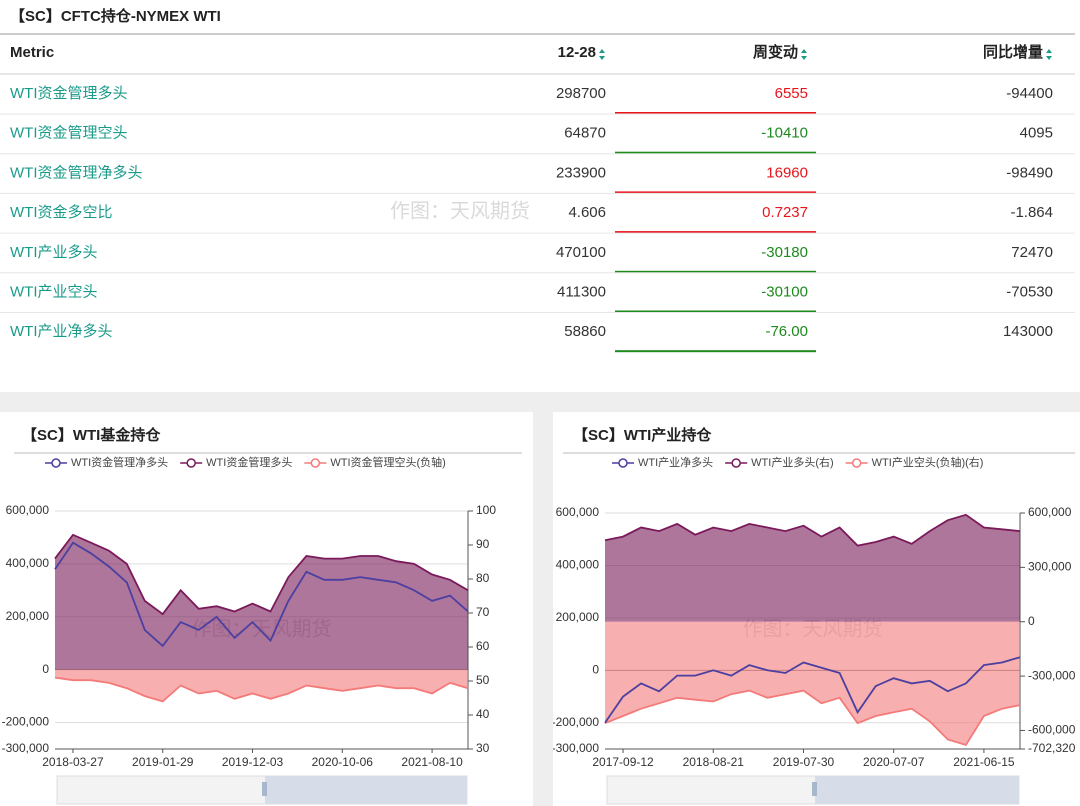 This screenshot has width=1080, height=806. Describe the element at coordinates (714, 762) in the screenshot. I see `x-tick-label: 2018-08-21` at that location.